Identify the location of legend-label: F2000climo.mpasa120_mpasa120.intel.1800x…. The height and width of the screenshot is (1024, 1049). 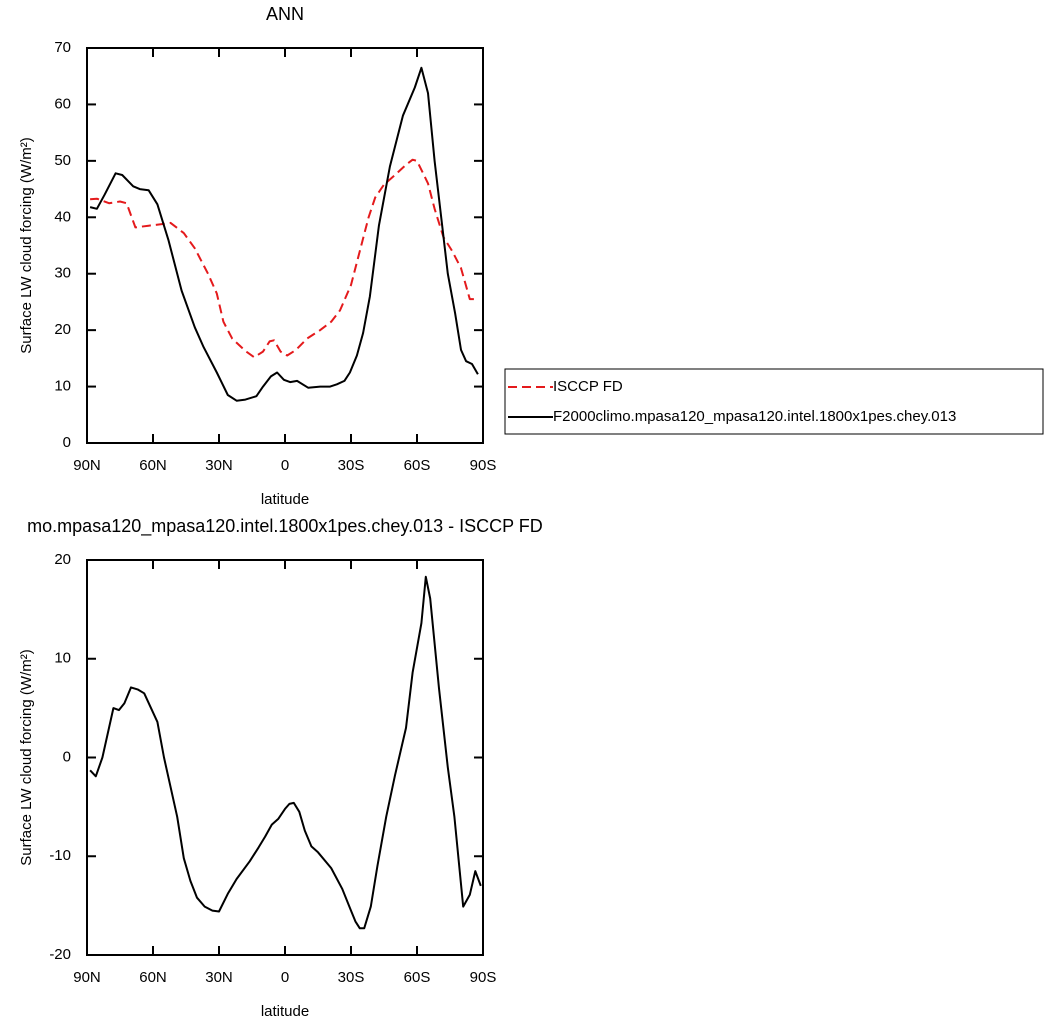
(754, 416).